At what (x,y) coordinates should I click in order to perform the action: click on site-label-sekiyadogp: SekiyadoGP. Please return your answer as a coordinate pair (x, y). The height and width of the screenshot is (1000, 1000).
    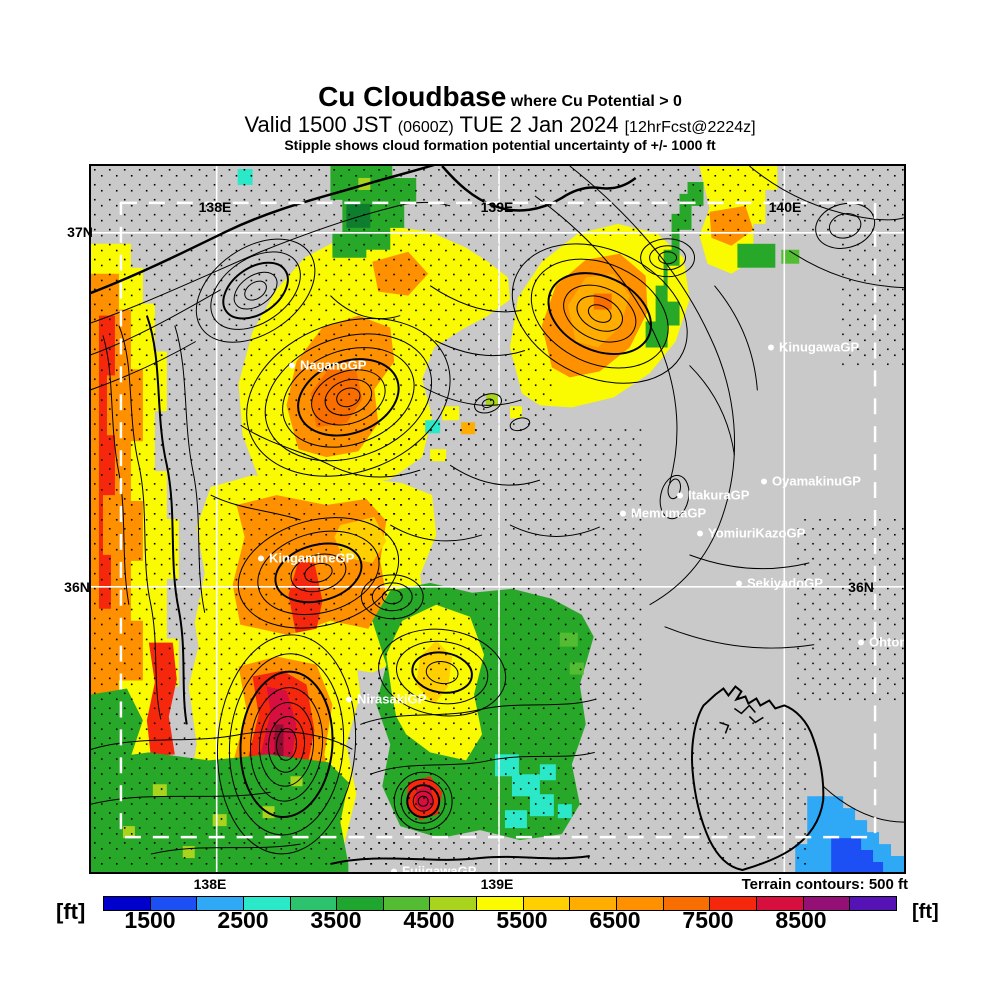
    Looking at the image, I should click on (779, 583).